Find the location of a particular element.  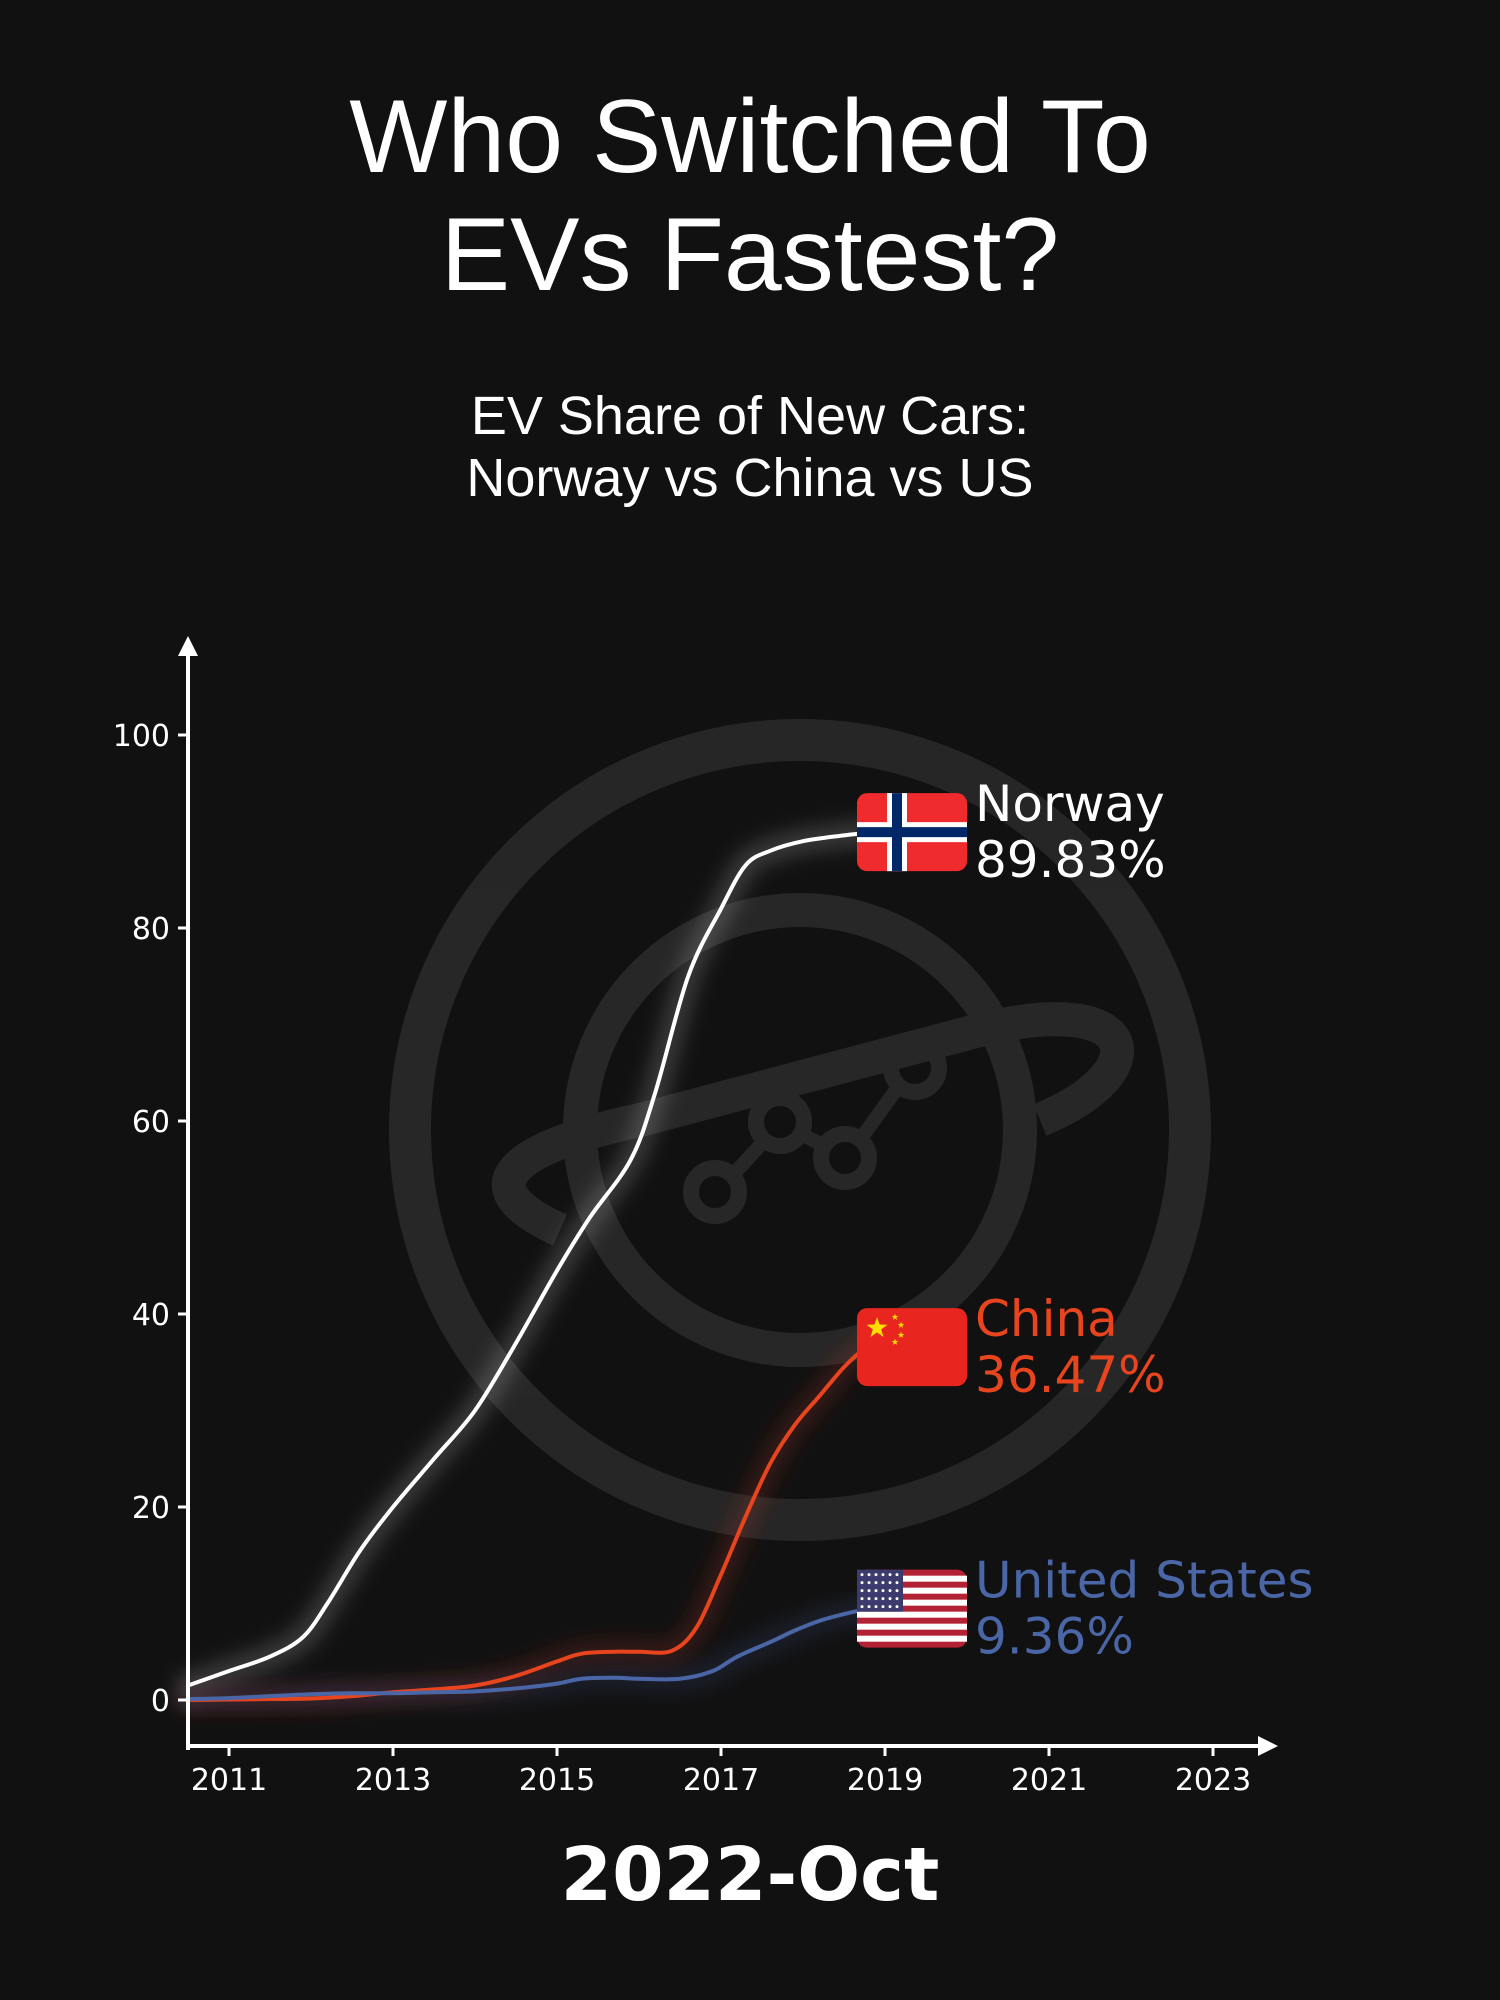

y-tick-label: 20 is located at coordinates (151, 1508).